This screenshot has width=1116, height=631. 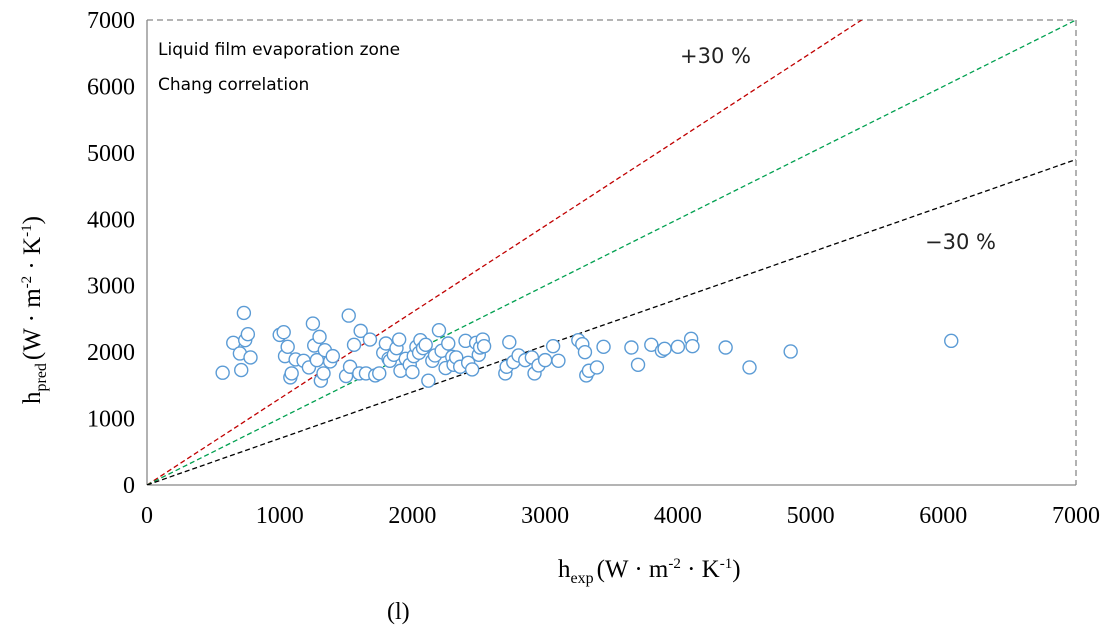 What do you see at coordinates (736, 569) in the screenshot?
I see `x-axis-title-close: )` at bounding box center [736, 569].